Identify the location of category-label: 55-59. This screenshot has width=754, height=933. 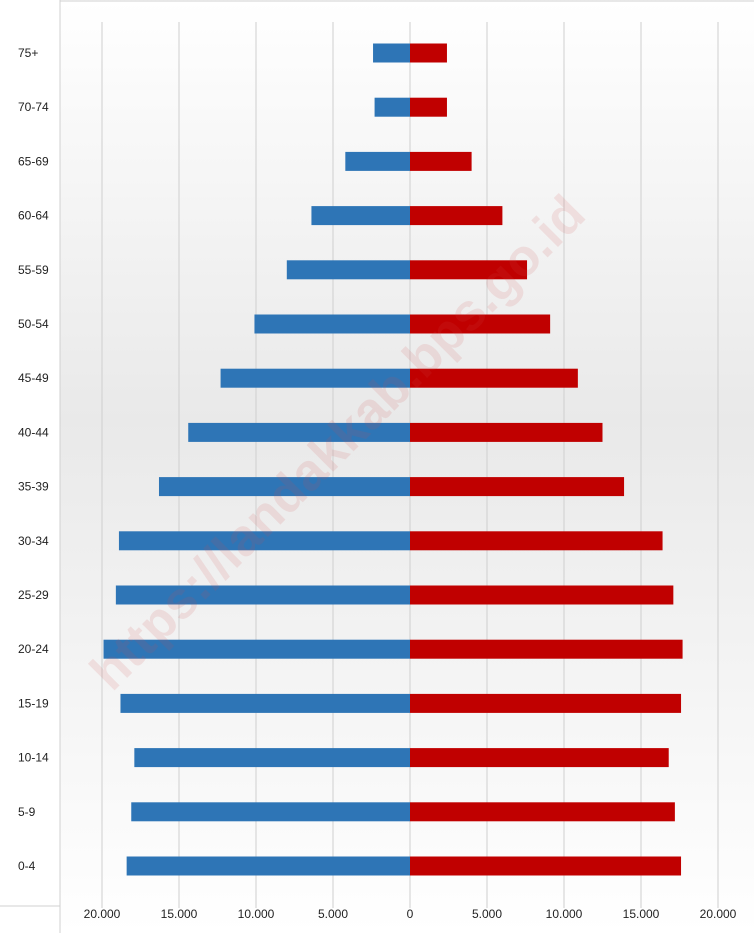
(33, 270).